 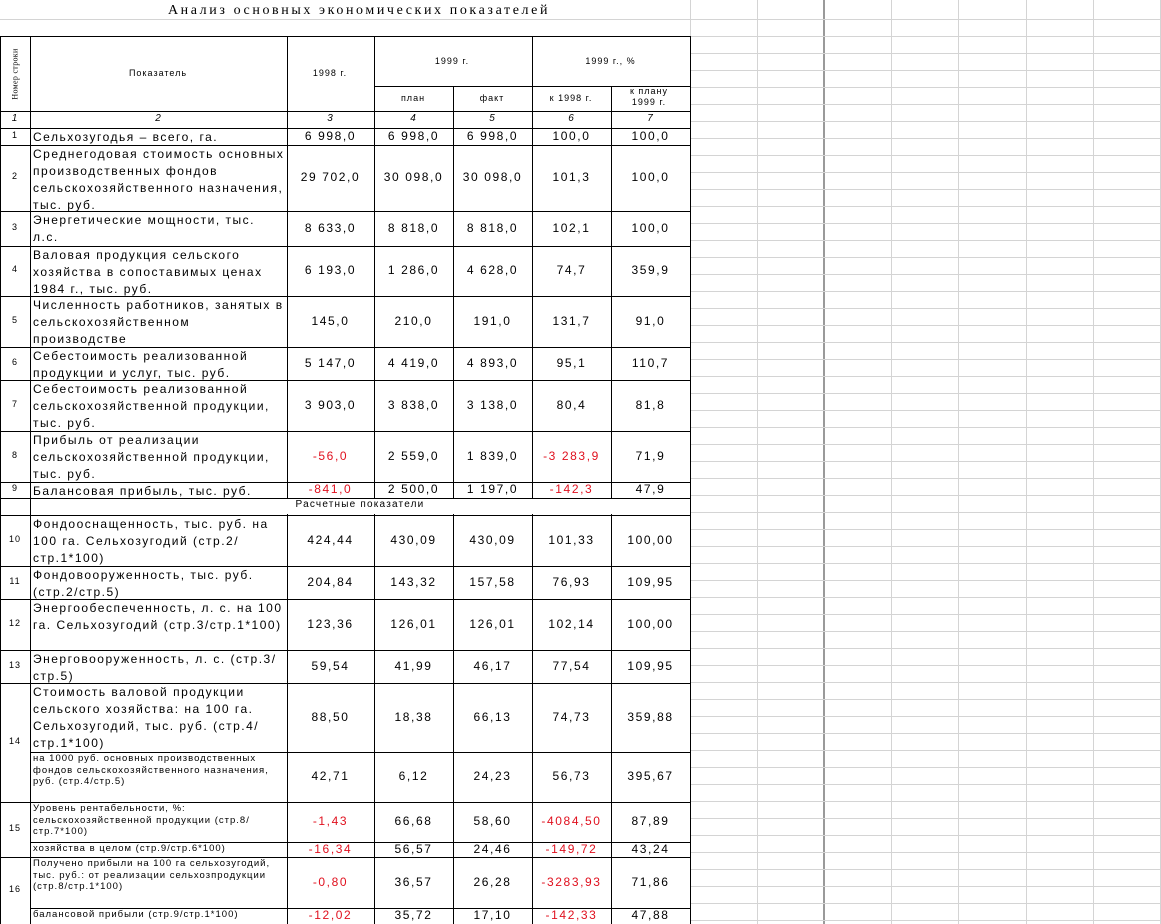 What do you see at coordinates (360, 506) in the screenshot?
I see `section-row-background` at bounding box center [360, 506].